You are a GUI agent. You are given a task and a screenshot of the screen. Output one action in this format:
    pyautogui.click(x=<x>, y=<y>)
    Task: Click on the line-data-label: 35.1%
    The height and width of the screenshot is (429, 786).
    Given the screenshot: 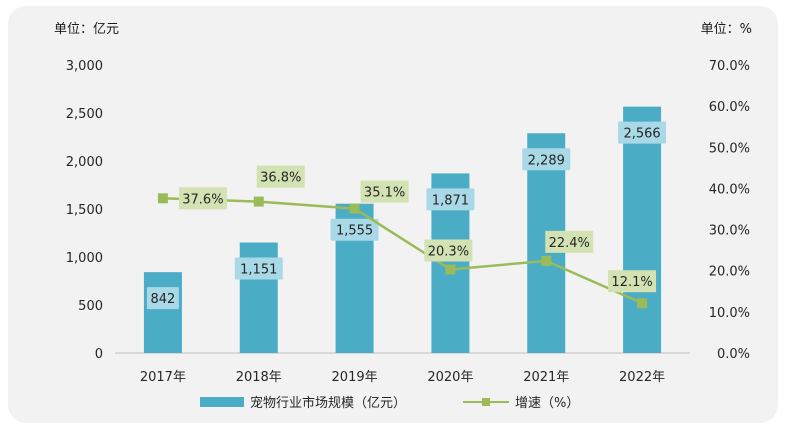 What is the action you would take?
    pyautogui.click(x=384, y=193)
    